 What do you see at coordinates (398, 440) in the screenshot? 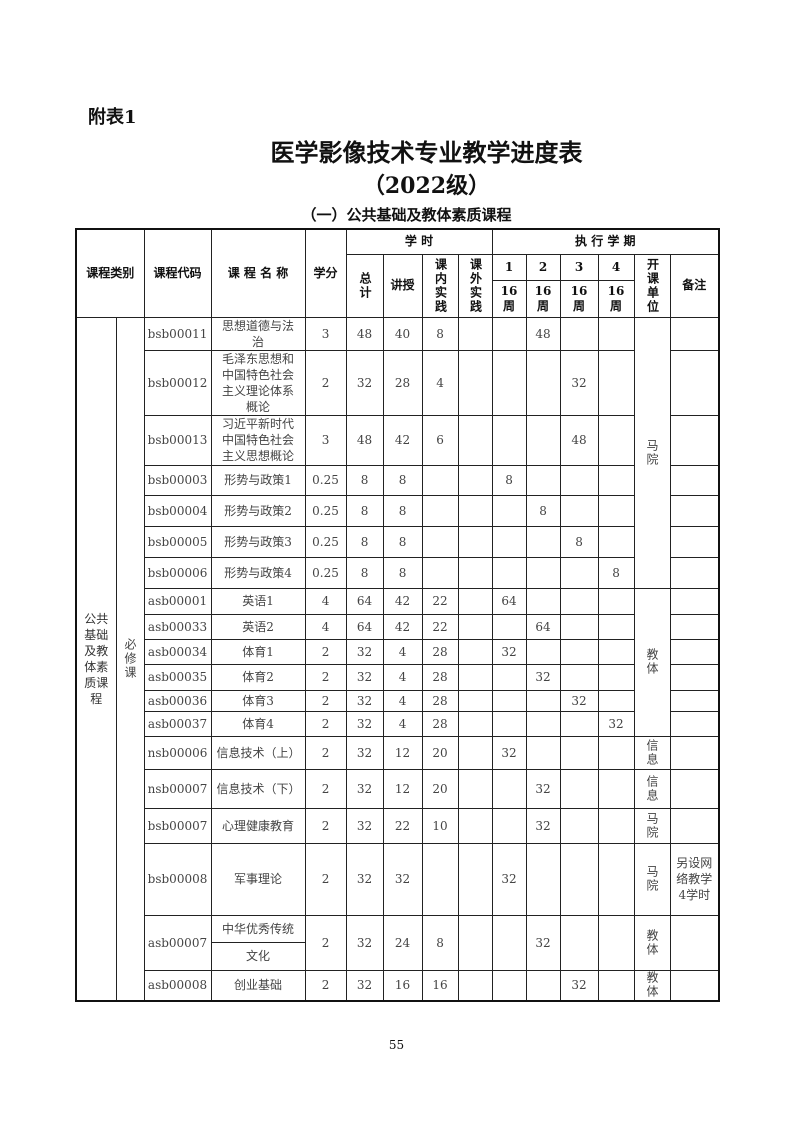
I see `table-row: bsb00013 习近平新时代中国特色社会主义思想概论 3 48 42 6 48` at bounding box center [398, 440].